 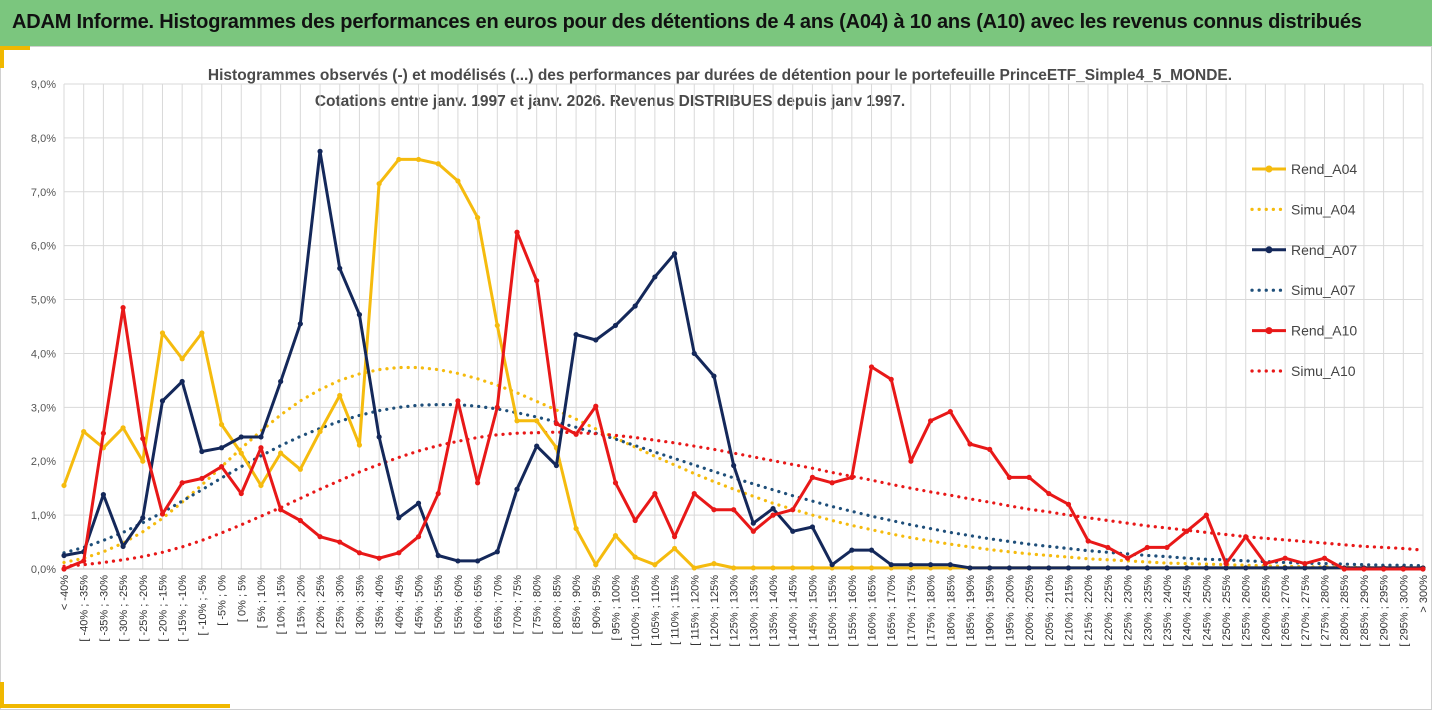 I want to click on x-tick-label: [ 110% ; 115%, so click(x=676, y=610).